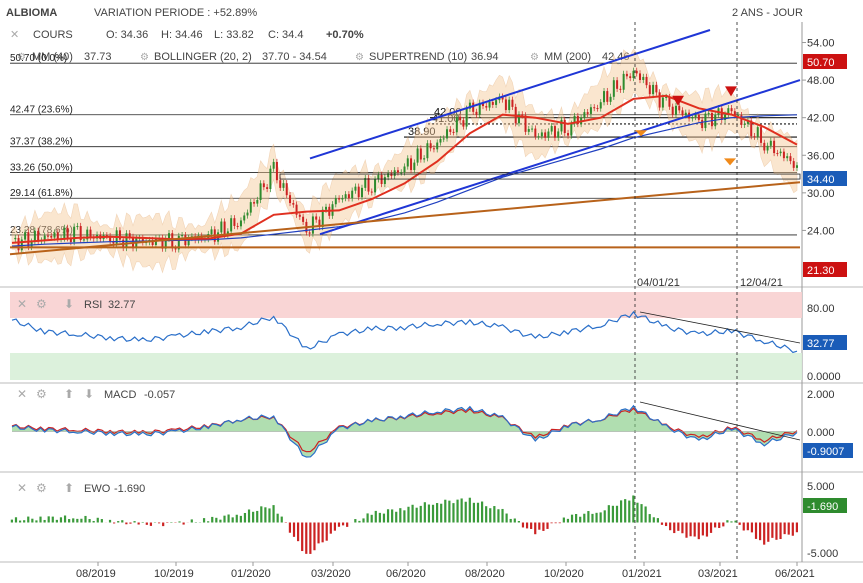 The image size is (863, 583). I want to click on price-tick-label: 24.00, so click(821, 231).